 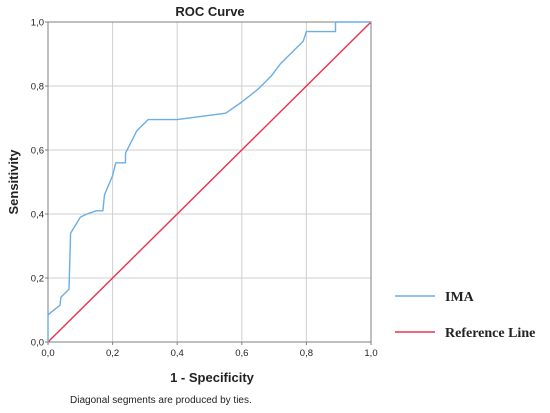 What do you see at coordinates (112, 353) in the screenshot?
I see `x-tick-label: 0,2` at bounding box center [112, 353].